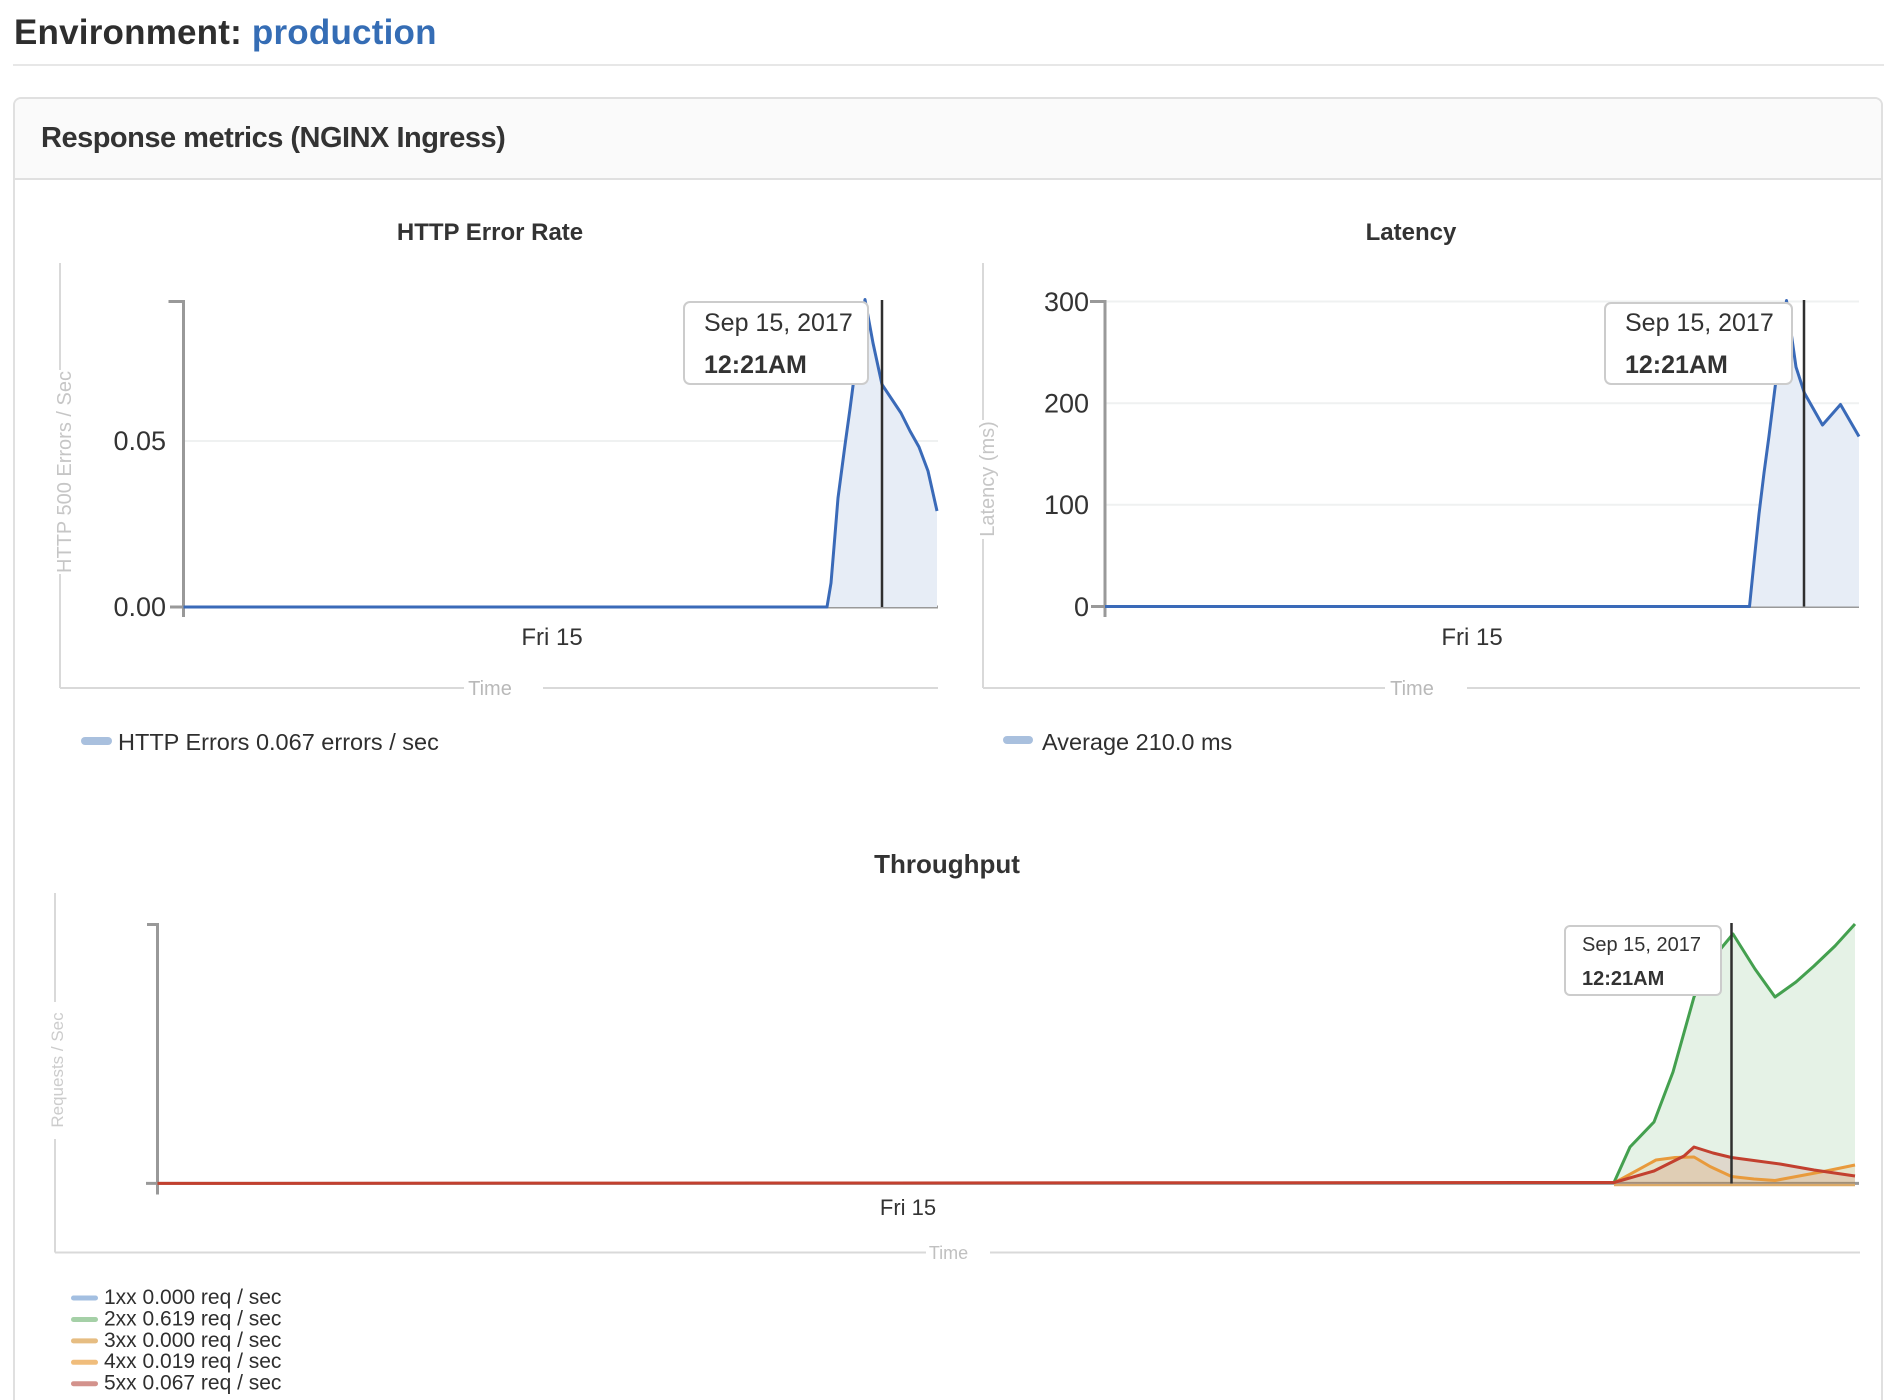 Image resolution: width=1892 pixels, height=1400 pixels. I want to click on svg-text: 100, so click(1066, 505).